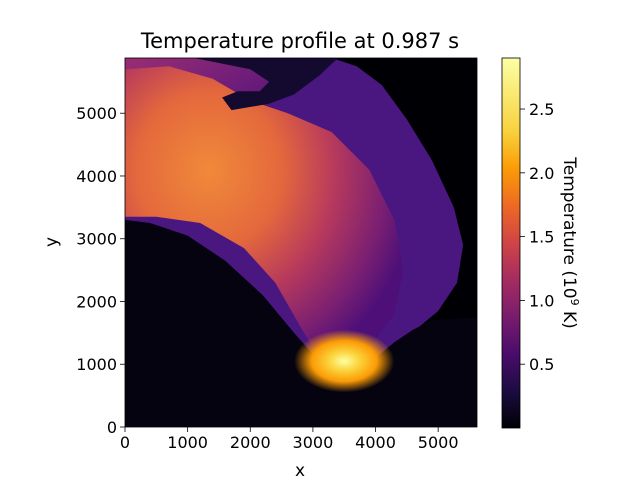 This screenshot has width=640, height=480. I want to click on x-tick-label: 3000, so click(313, 442).